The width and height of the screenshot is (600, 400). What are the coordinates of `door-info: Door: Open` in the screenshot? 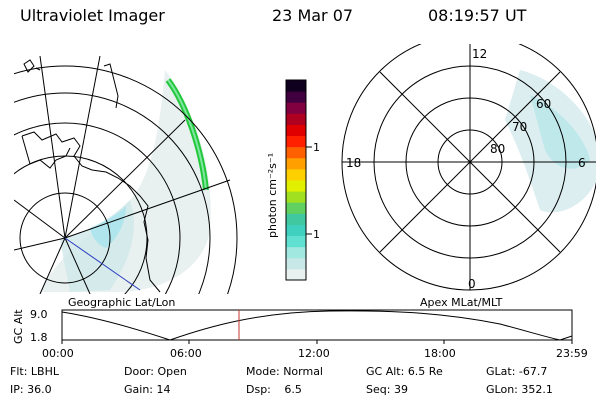 It's located at (155, 371).